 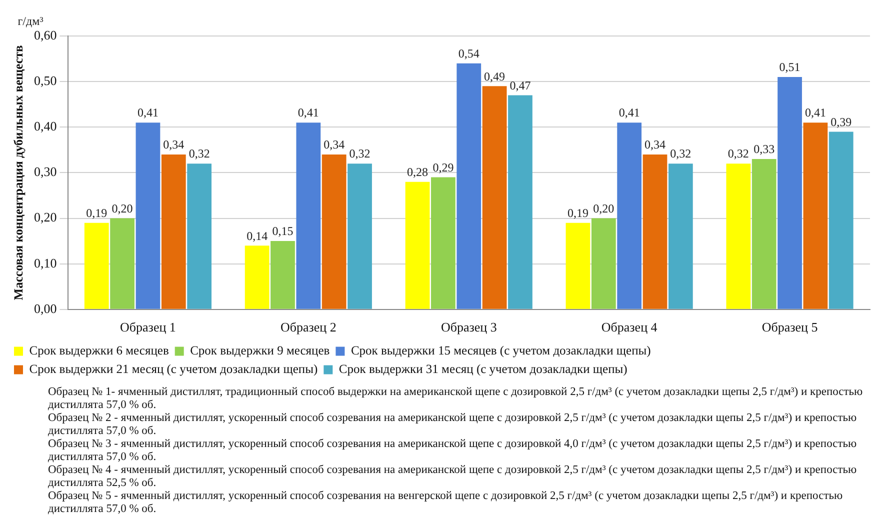 I want to click on text: Образец № 2 - ячменный дистиллят, ускоренный способ созревания на американской щепе с дозировкой 2,5 г/дм³ (с учетом дозакладки щепы 2,5 г/дм³) и крепостью дистиллята 57,0 % об., so click(x=453, y=425).